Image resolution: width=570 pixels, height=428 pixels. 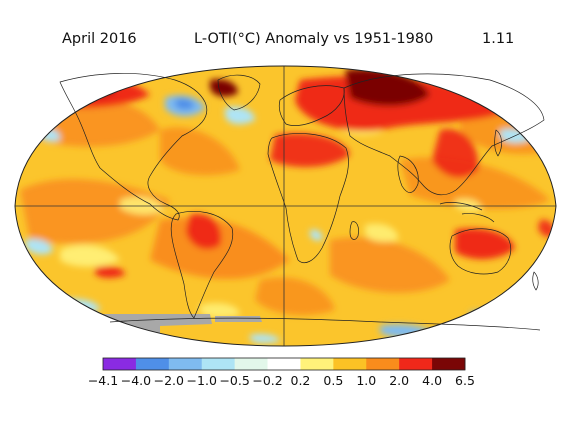 What do you see at coordinates (136, 380) in the screenshot?
I see `legend-tick-label: −4.0` at bounding box center [136, 380].